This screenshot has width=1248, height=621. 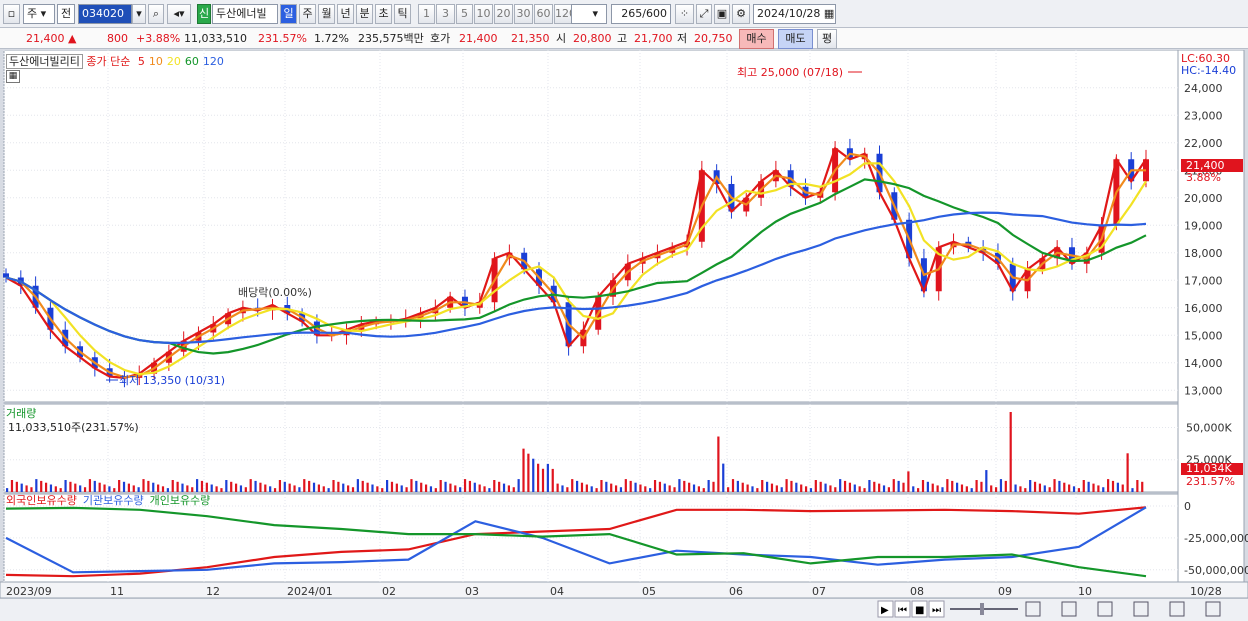 I want to click on zoom-out-icon, so click(x=1141, y=609).